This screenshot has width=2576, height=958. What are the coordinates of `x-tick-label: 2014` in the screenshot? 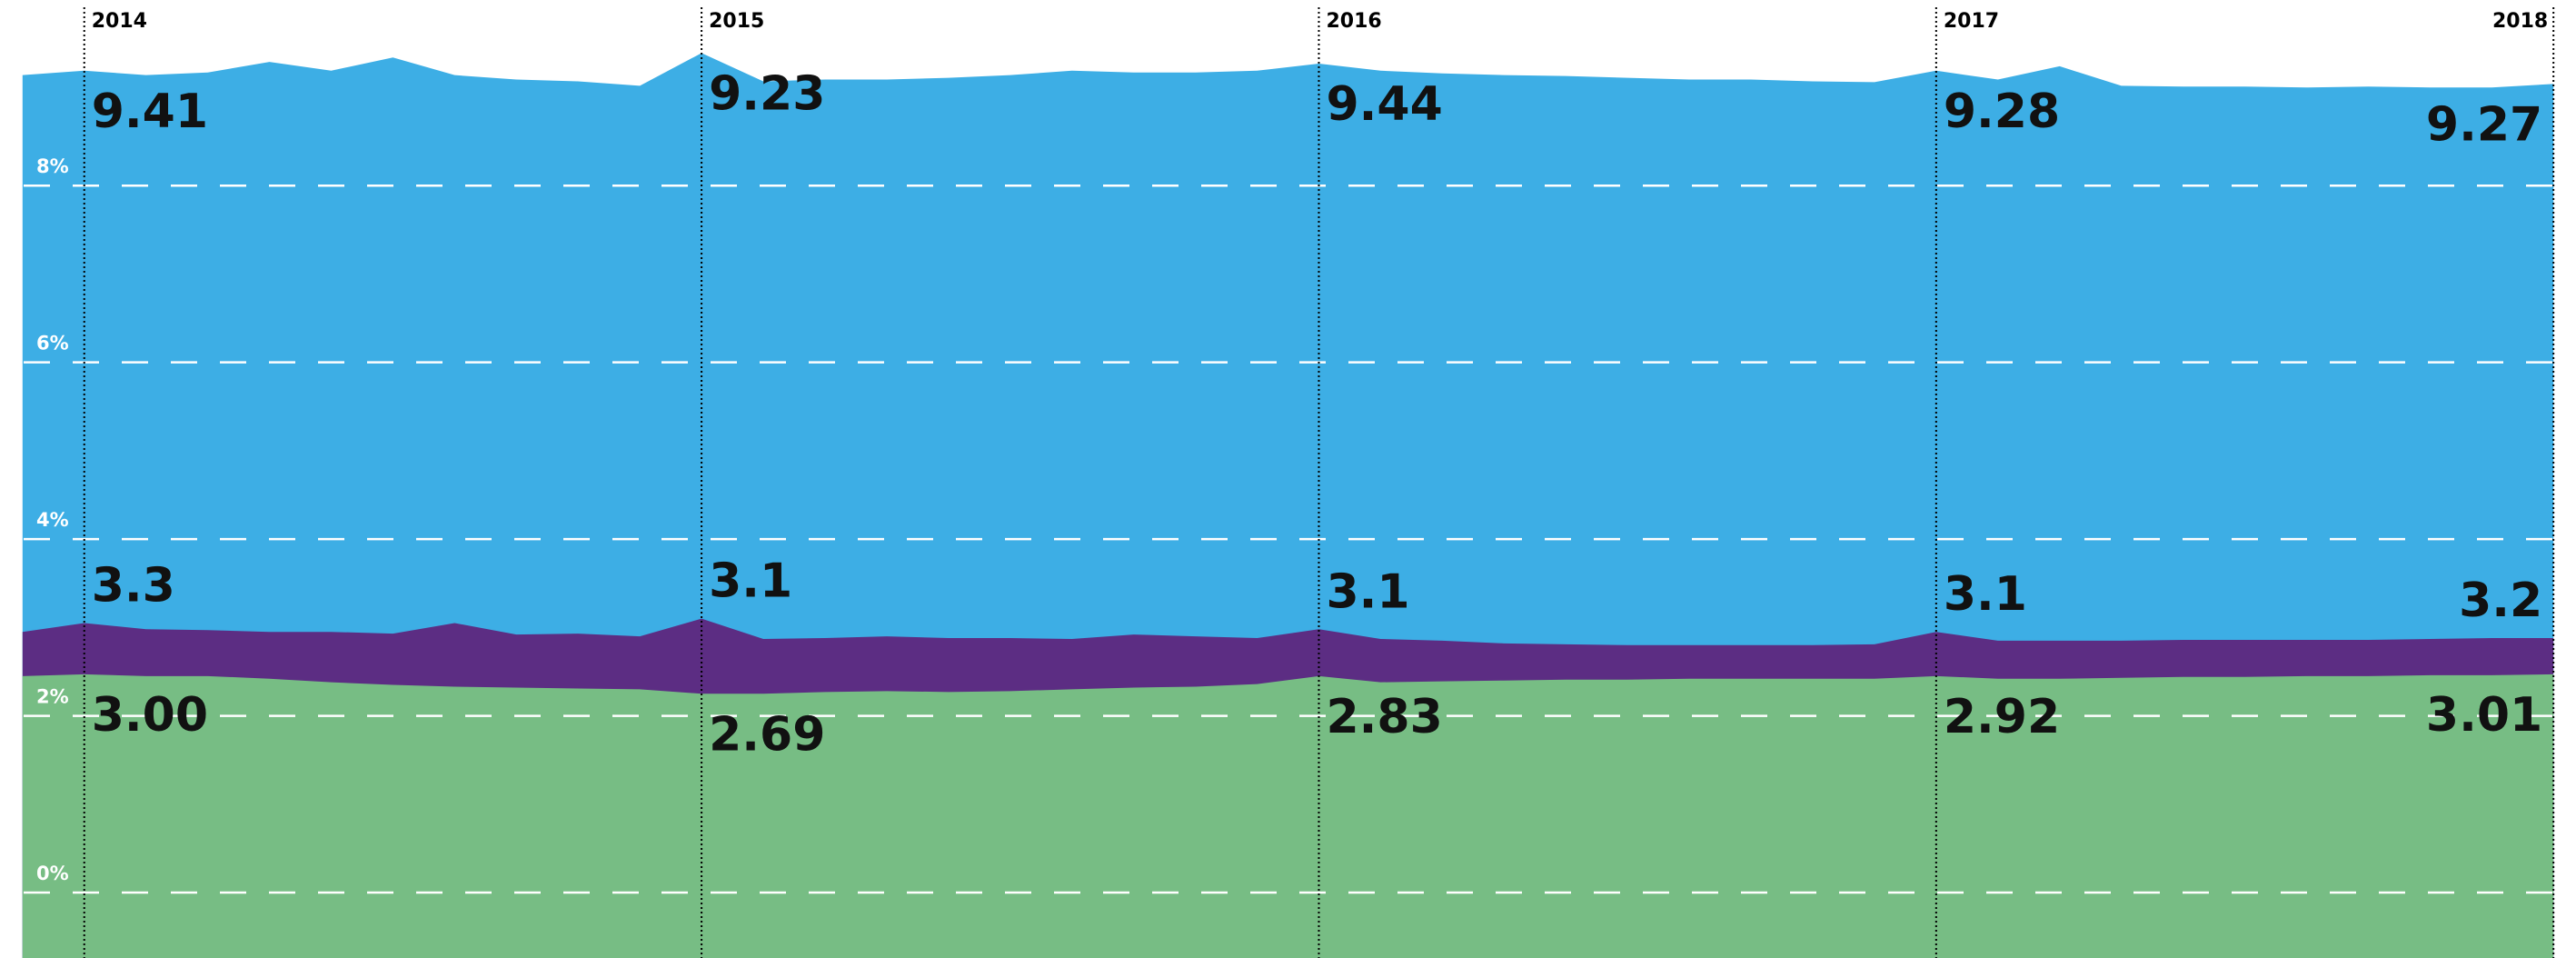 It's located at (119, 21).